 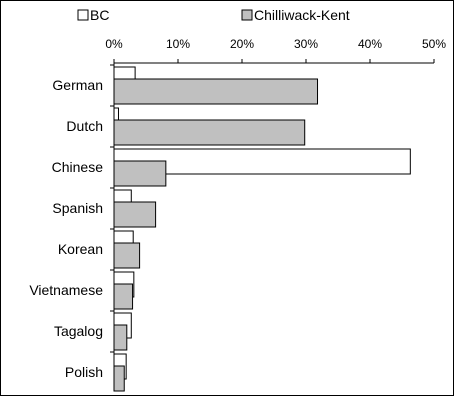 What do you see at coordinates (83, 15) in the screenshot?
I see `legend-swatch-bc` at bounding box center [83, 15].